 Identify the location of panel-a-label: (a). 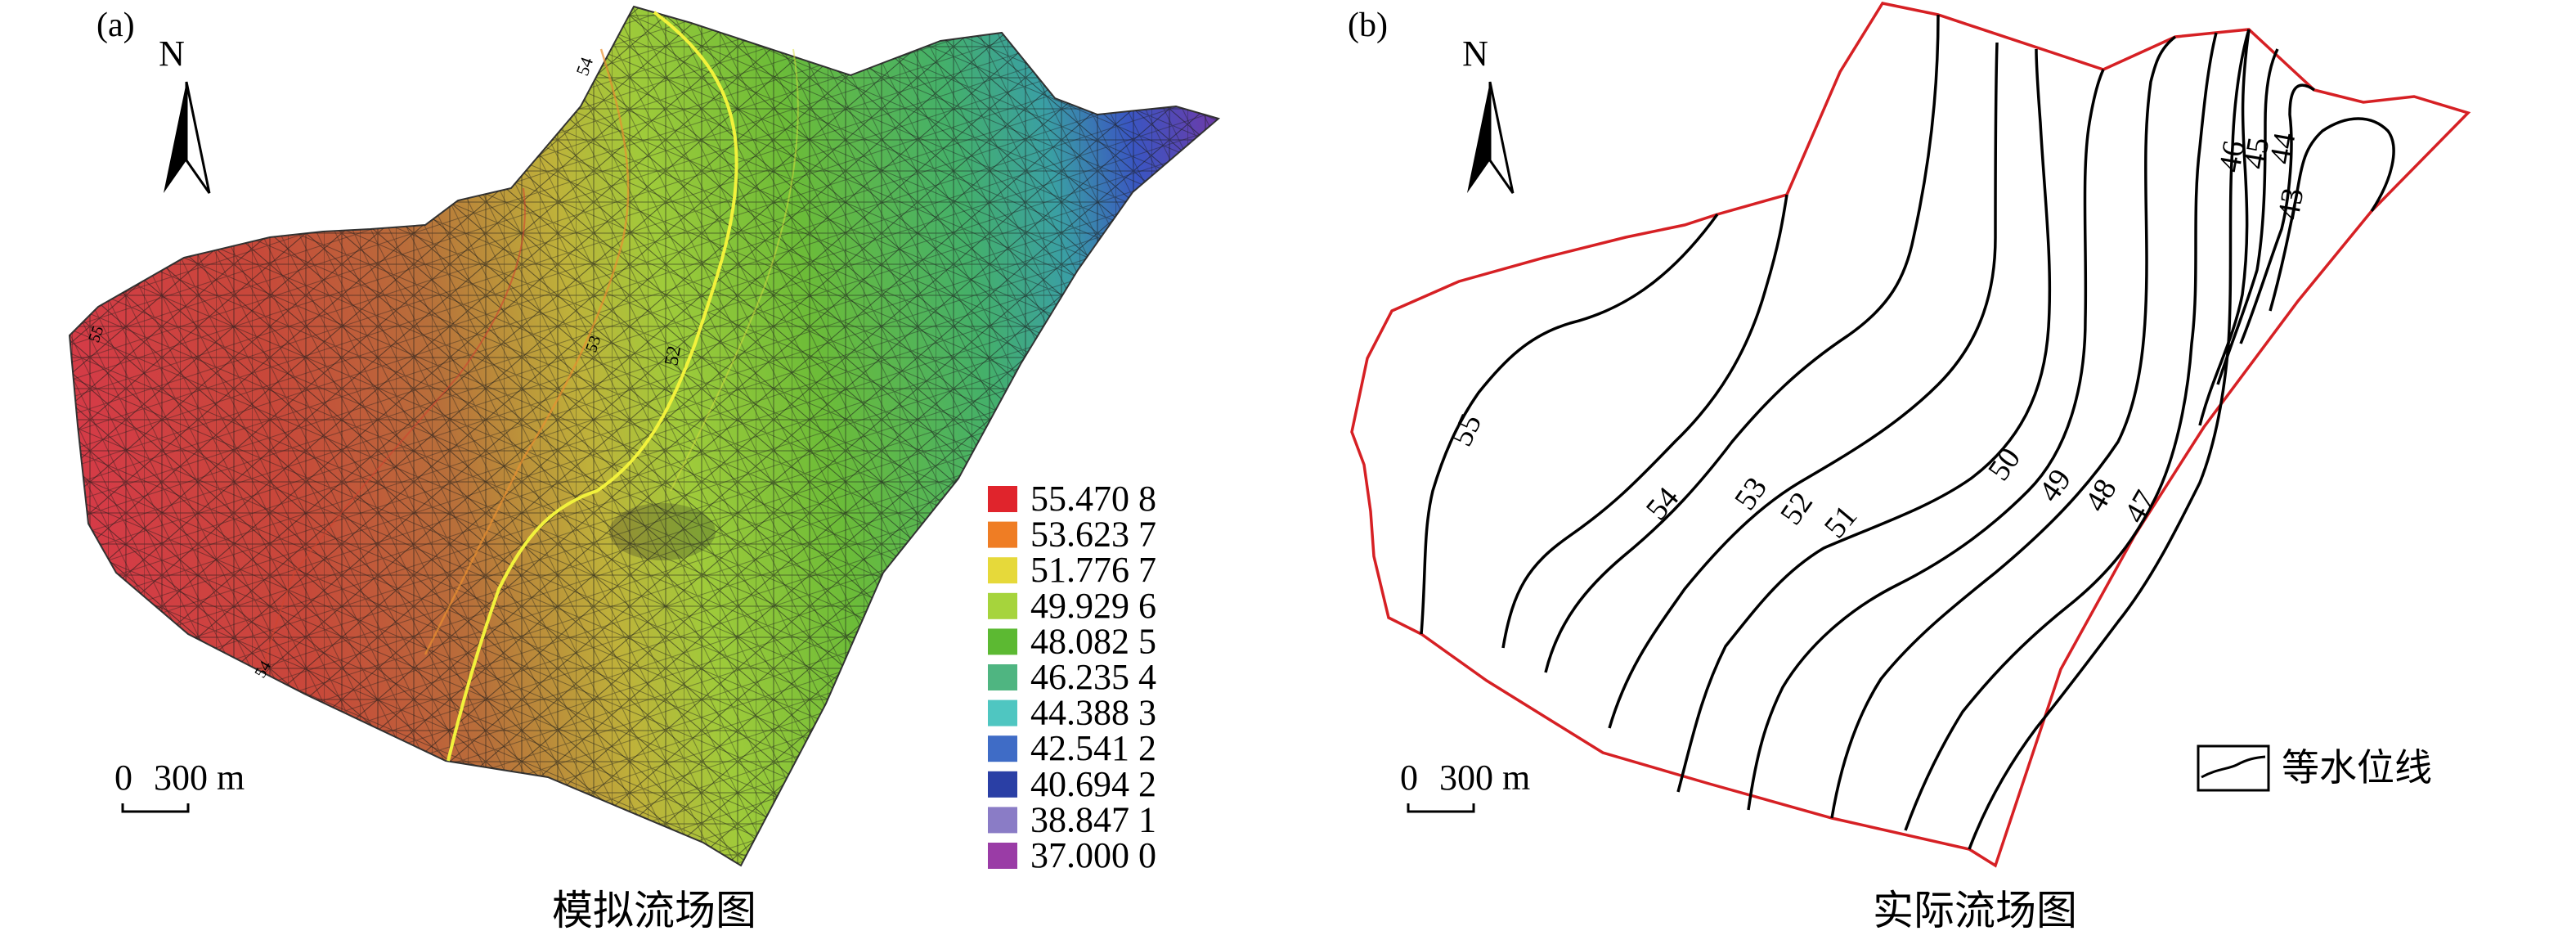
(115, 25).